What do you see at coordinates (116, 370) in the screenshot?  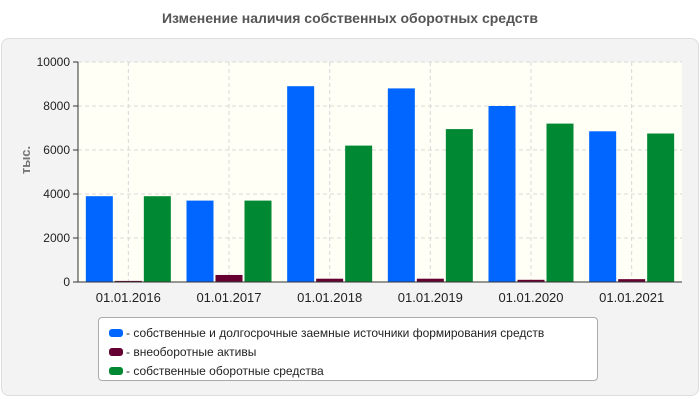 I see `legend-swatch-working-capital` at bounding box center [116, 370].